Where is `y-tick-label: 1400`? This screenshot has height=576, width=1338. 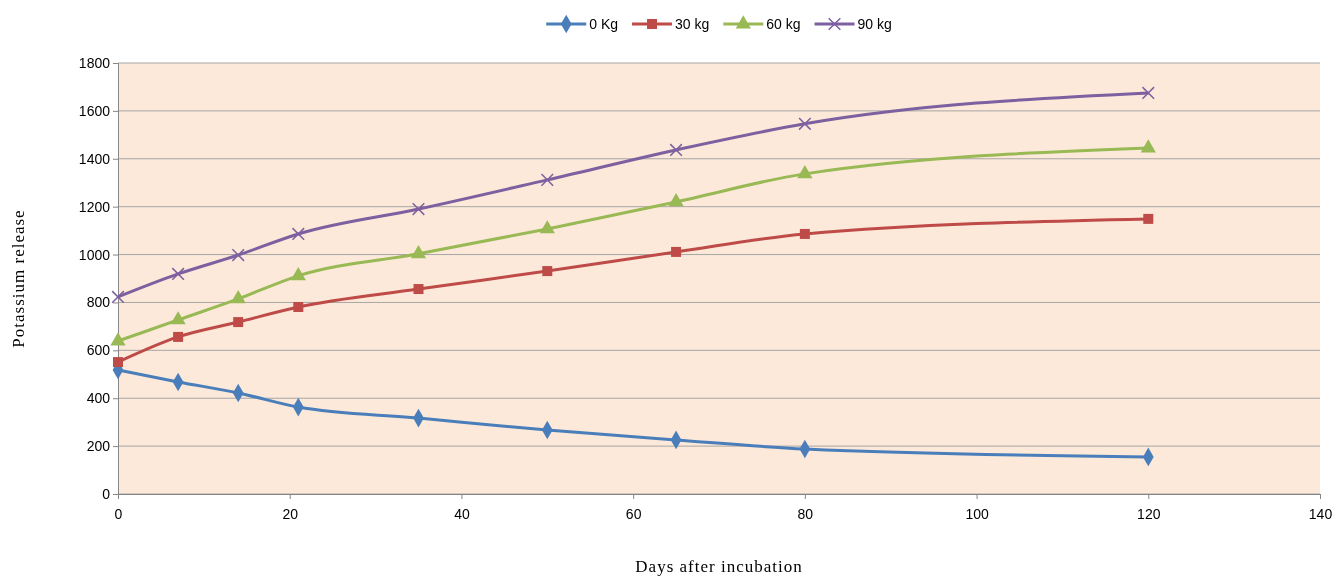 y-tick-label: 1400 is located at coordinates (94, 158).